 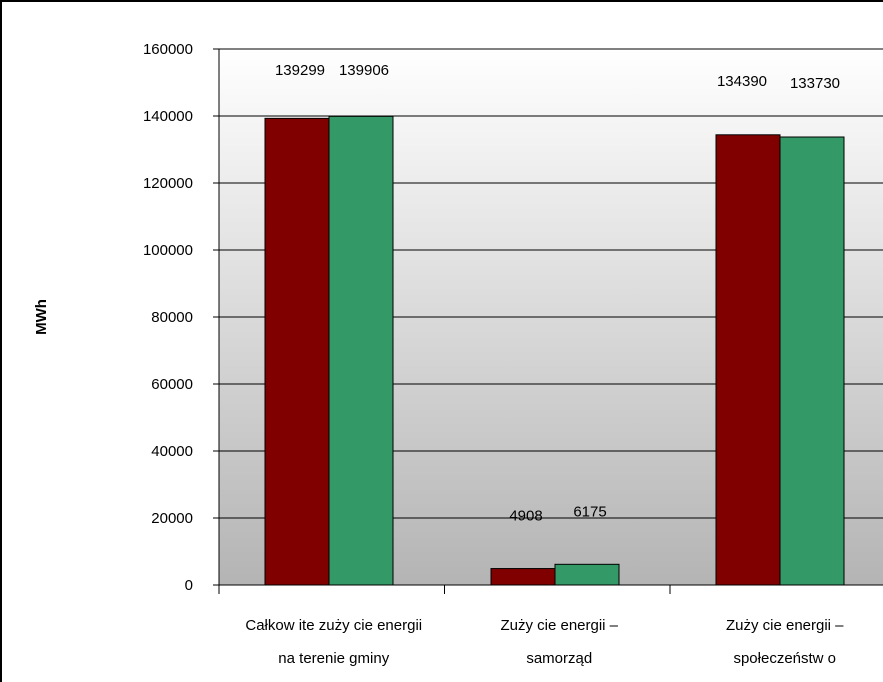 What do you see at coordinates (742, 81) in the screenshot?
I see `data-label: 134390` at bounding box center [742, 81].